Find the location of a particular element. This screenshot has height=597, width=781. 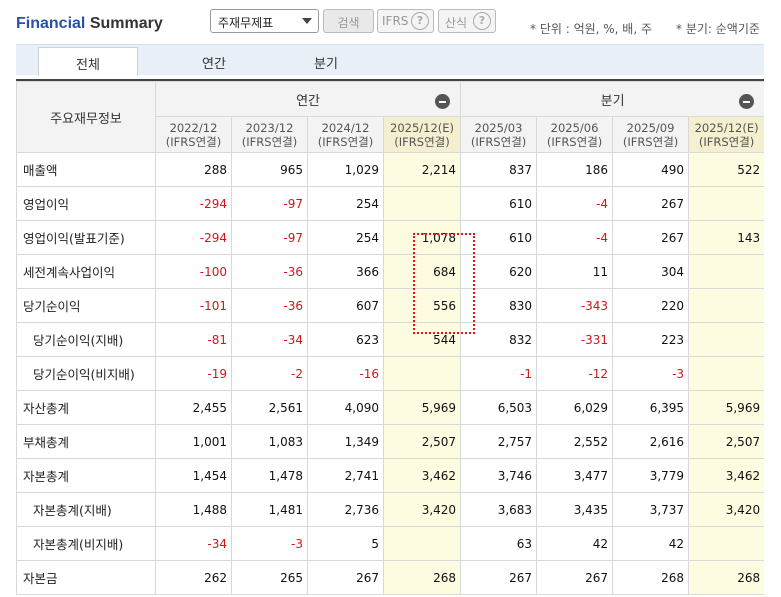

row-label: 영업이익(발표기준) is located at coordinates (86, 237).